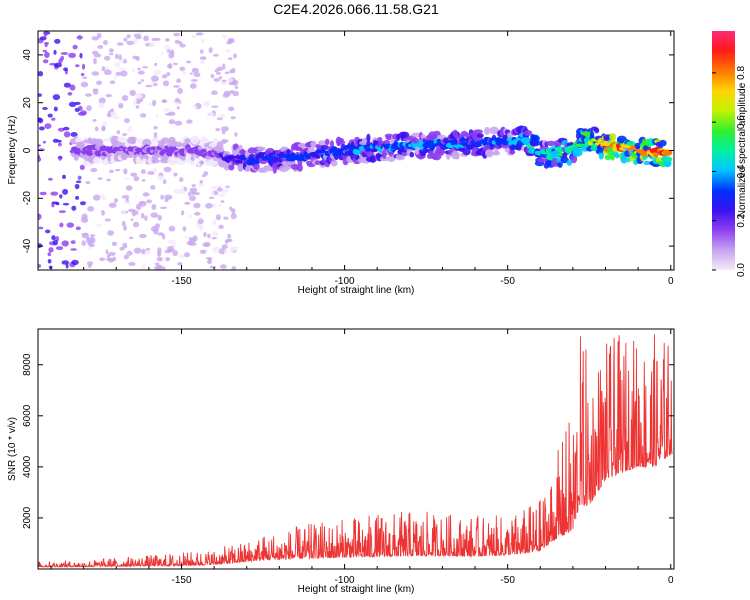  Describe the element at coordinates (27, 364) in the screenshot. I see `snr-ytick-label: 8000` at that location.